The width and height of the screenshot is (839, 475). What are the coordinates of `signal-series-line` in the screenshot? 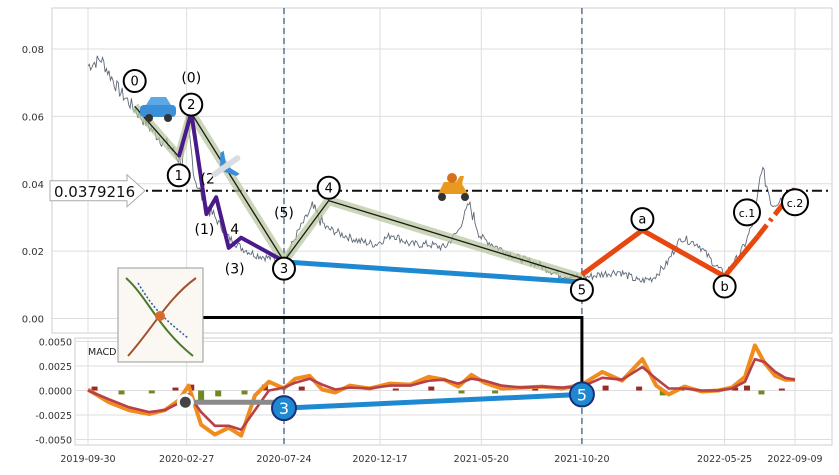 It's located at (441, 394).